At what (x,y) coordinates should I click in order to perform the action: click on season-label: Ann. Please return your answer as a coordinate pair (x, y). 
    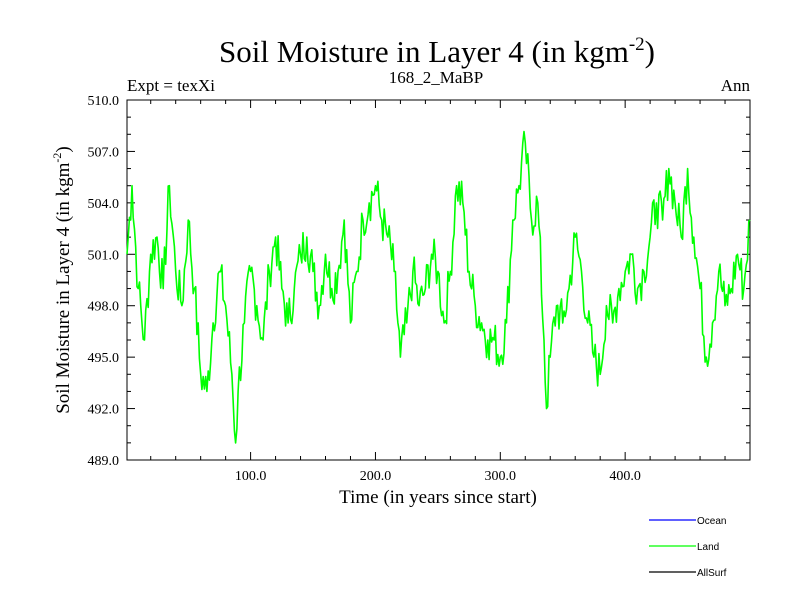
    Looking at the image, I should click on (736, 85).